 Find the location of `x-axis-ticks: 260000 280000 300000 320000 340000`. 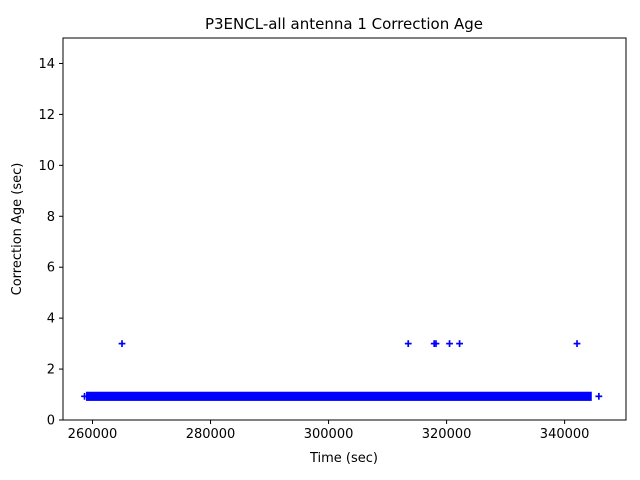

x-axis-ticks: 260000 280000 300000 320000 340000 is located at coordinates (329, 431).